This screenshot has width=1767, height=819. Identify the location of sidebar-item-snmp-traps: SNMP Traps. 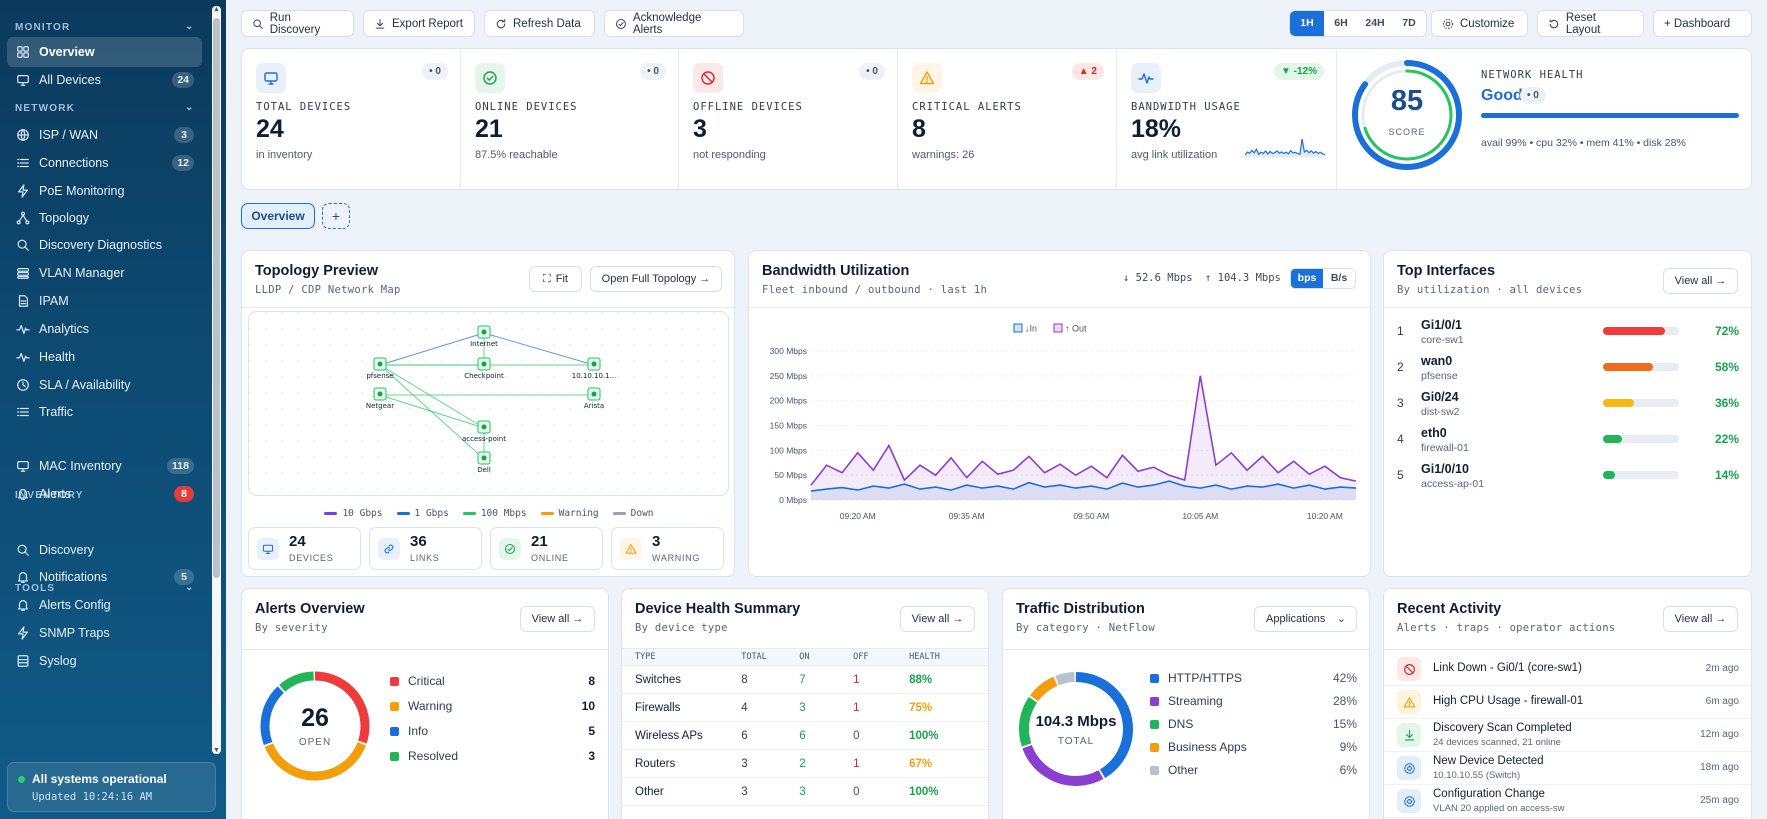
(104, 633).